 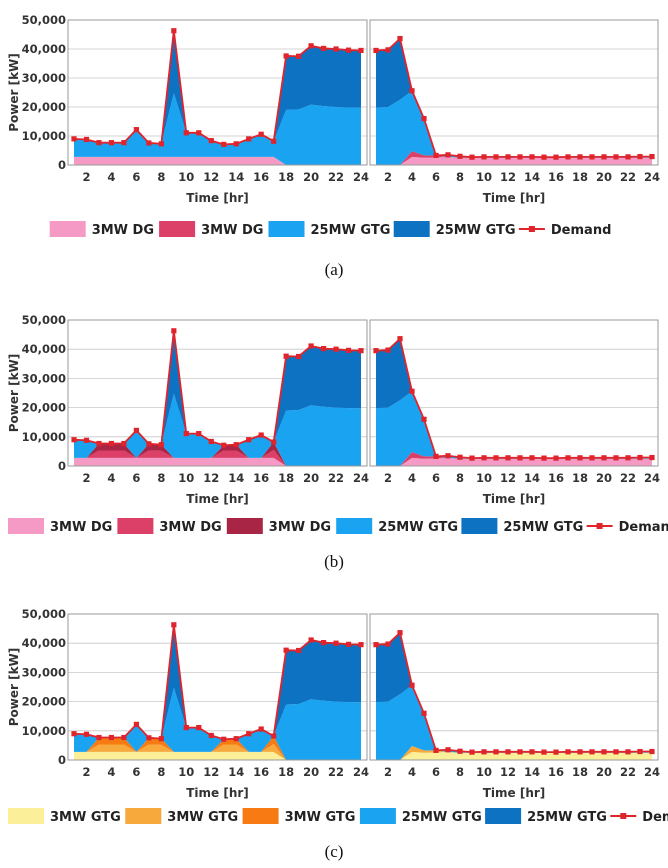 What do you see at coordinates (531, 229) in the screenshot?
I see `legend-marker` at bounding box center [531, 229].